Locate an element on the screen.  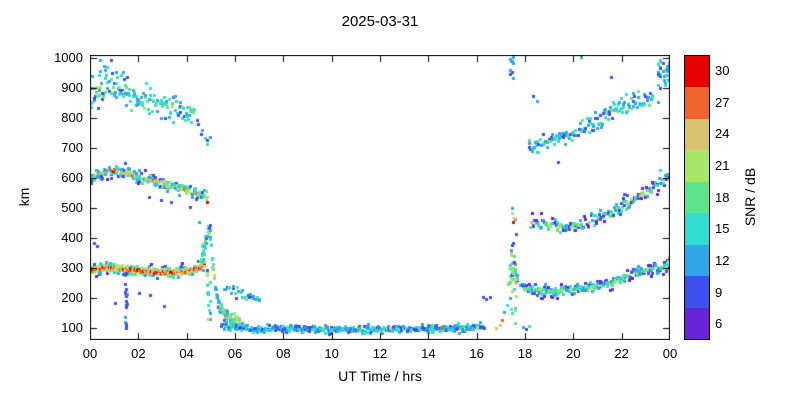
x-tick-label: 12 is located at coordinates (380, 353).